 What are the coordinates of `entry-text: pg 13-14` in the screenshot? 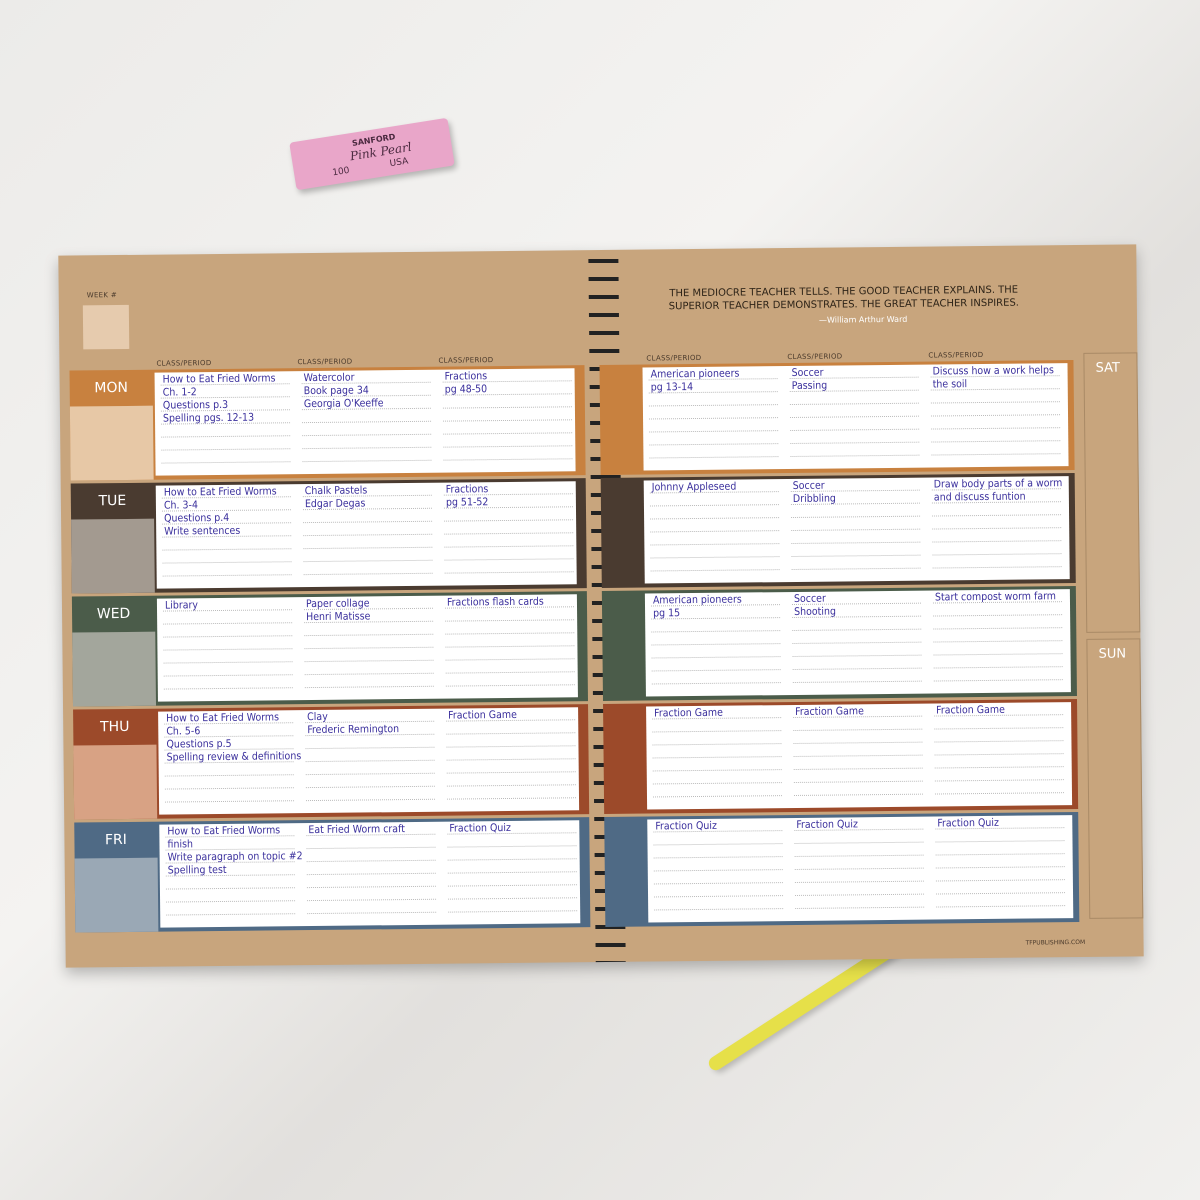 It's located at (672, 387).